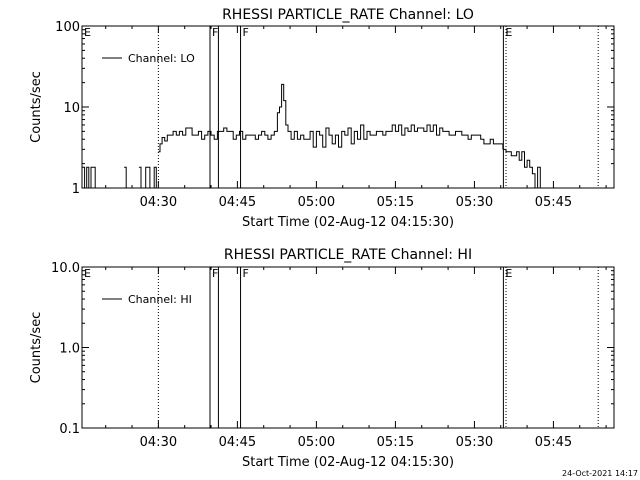 The image size is (640, 480). I want to click on chart-title: RHESSI PARTICLE_RATE Channel: LO, so click(348, 15).